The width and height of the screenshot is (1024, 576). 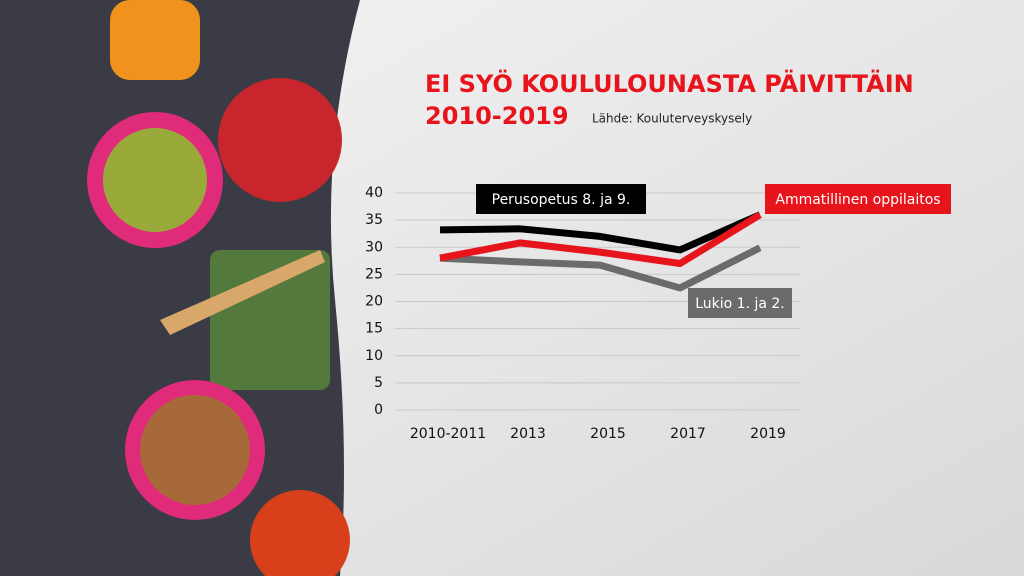 I want to click on x-tick-label: 2017, so click(x=688, y=434).